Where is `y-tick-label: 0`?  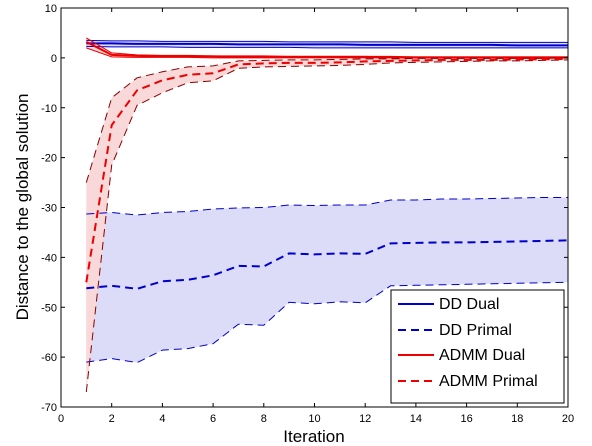 y-tick-label: 0 is located at coordinates (54, 59).